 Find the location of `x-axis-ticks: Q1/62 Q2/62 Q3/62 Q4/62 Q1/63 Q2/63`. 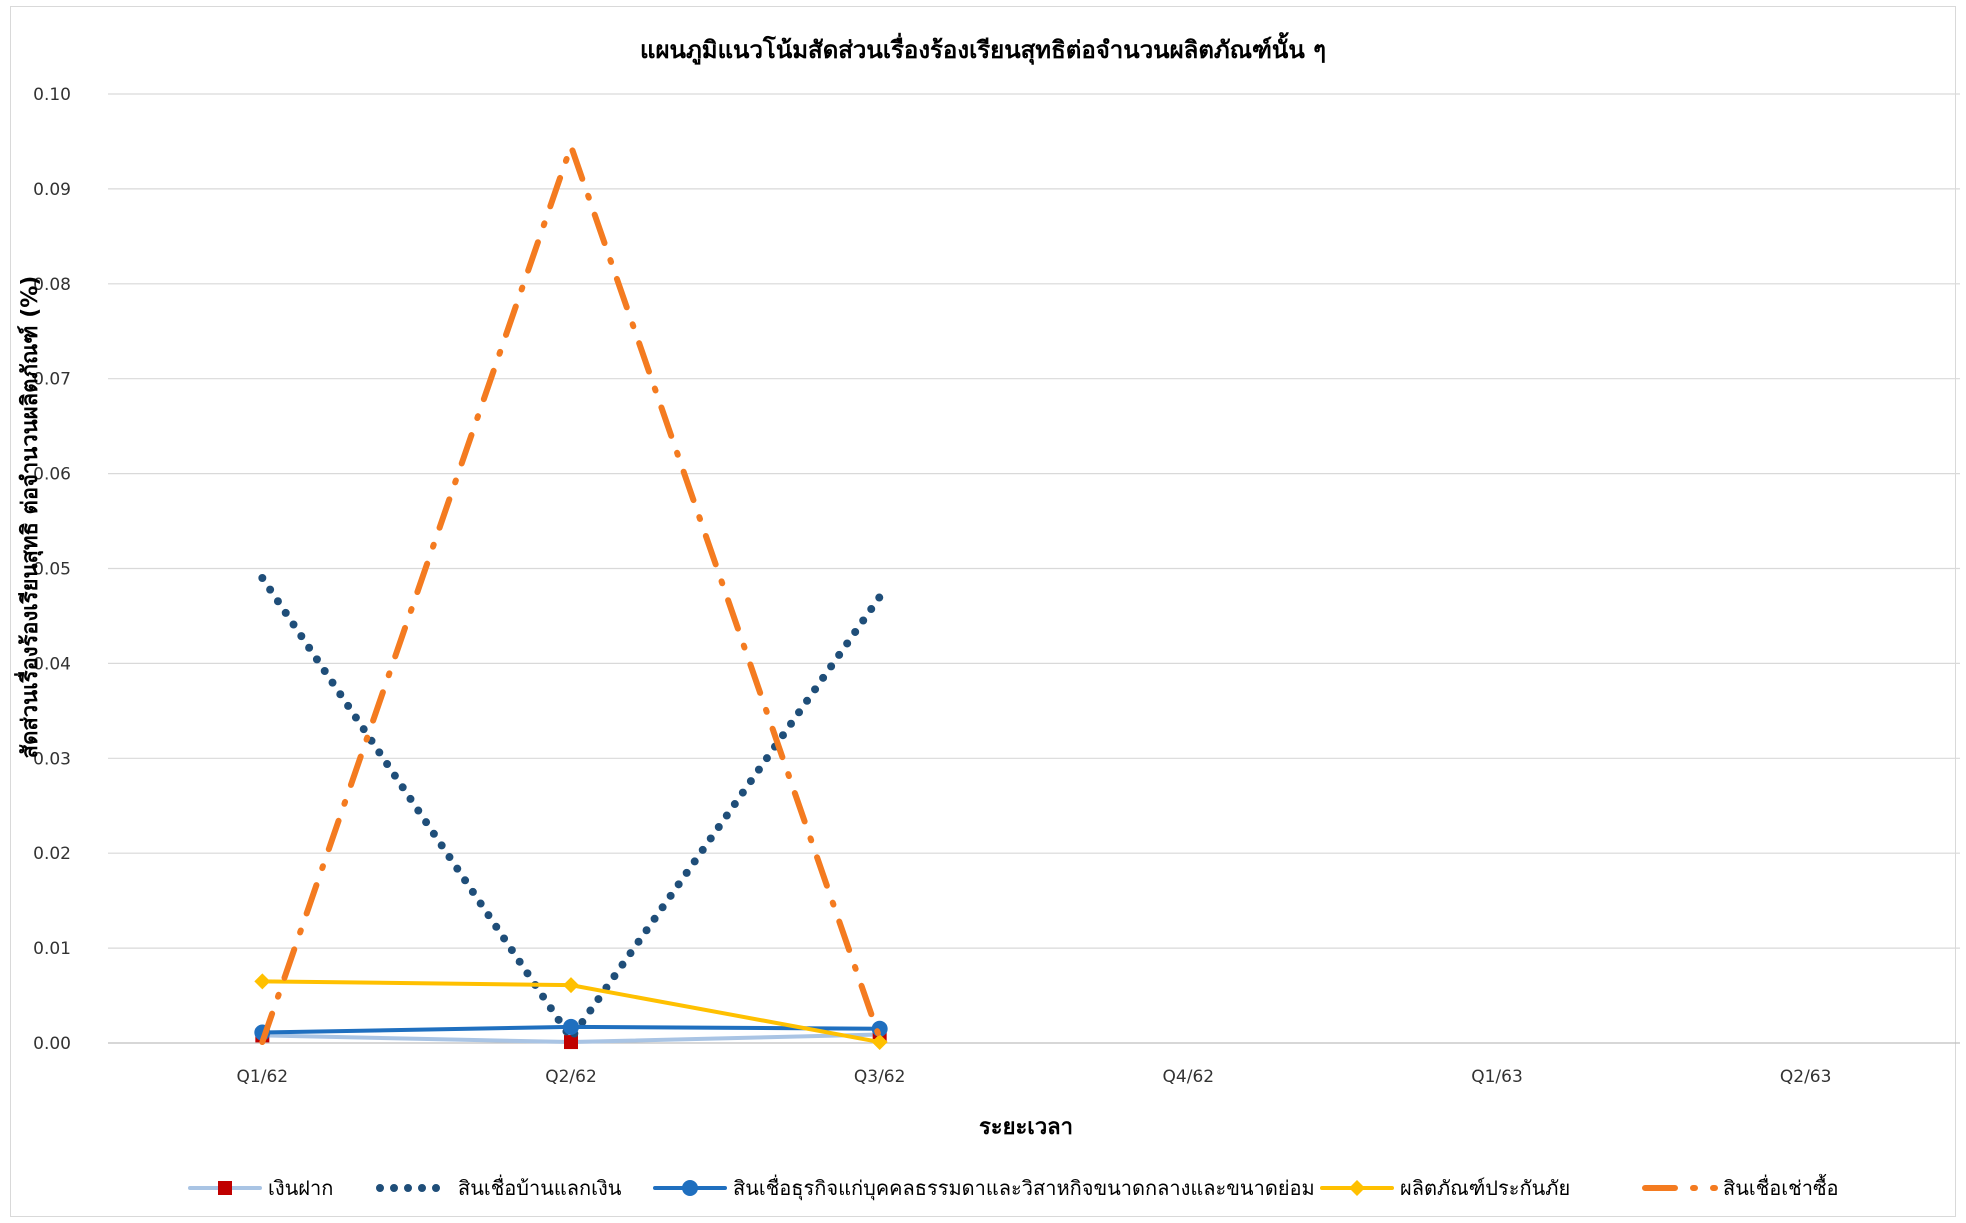

x-axis-ticks: Q1/62 Q2/62 Q3/62 Q4/62 Q1/63 Q2/63 is located at coordinates (1034, 1077).